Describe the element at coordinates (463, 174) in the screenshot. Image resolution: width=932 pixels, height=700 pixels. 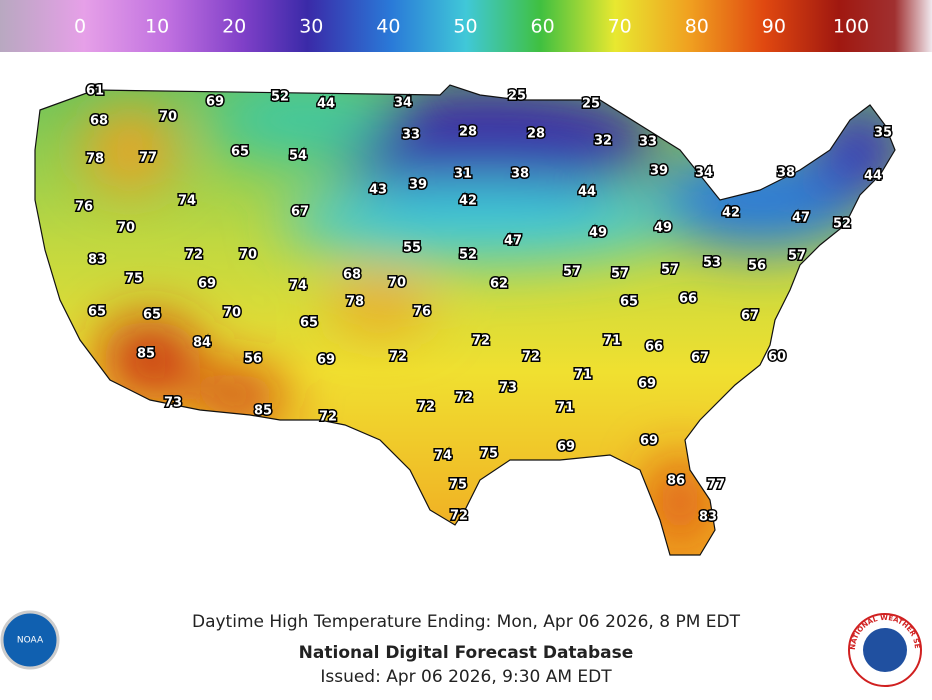
I see `temperature-label: 31` at that location.